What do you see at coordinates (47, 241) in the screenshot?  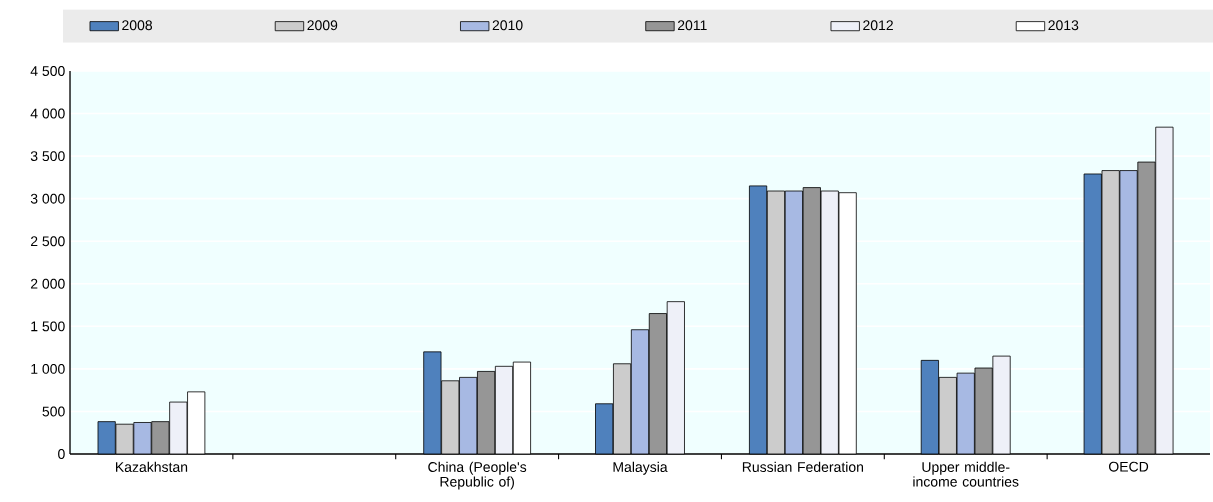 I see `y-tick-label: 2 500` at bounding box center [47, 241].